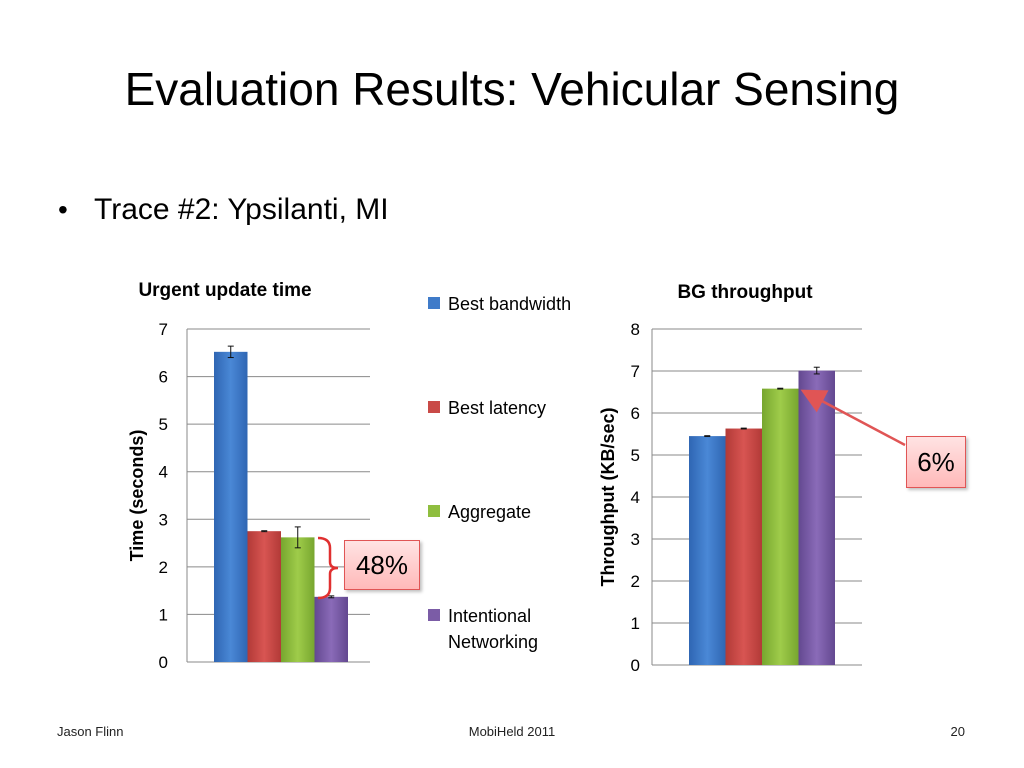  Describe the element at coordinates (497, 408) in the screenshot. I see `legend-label: Best latency` at that location.